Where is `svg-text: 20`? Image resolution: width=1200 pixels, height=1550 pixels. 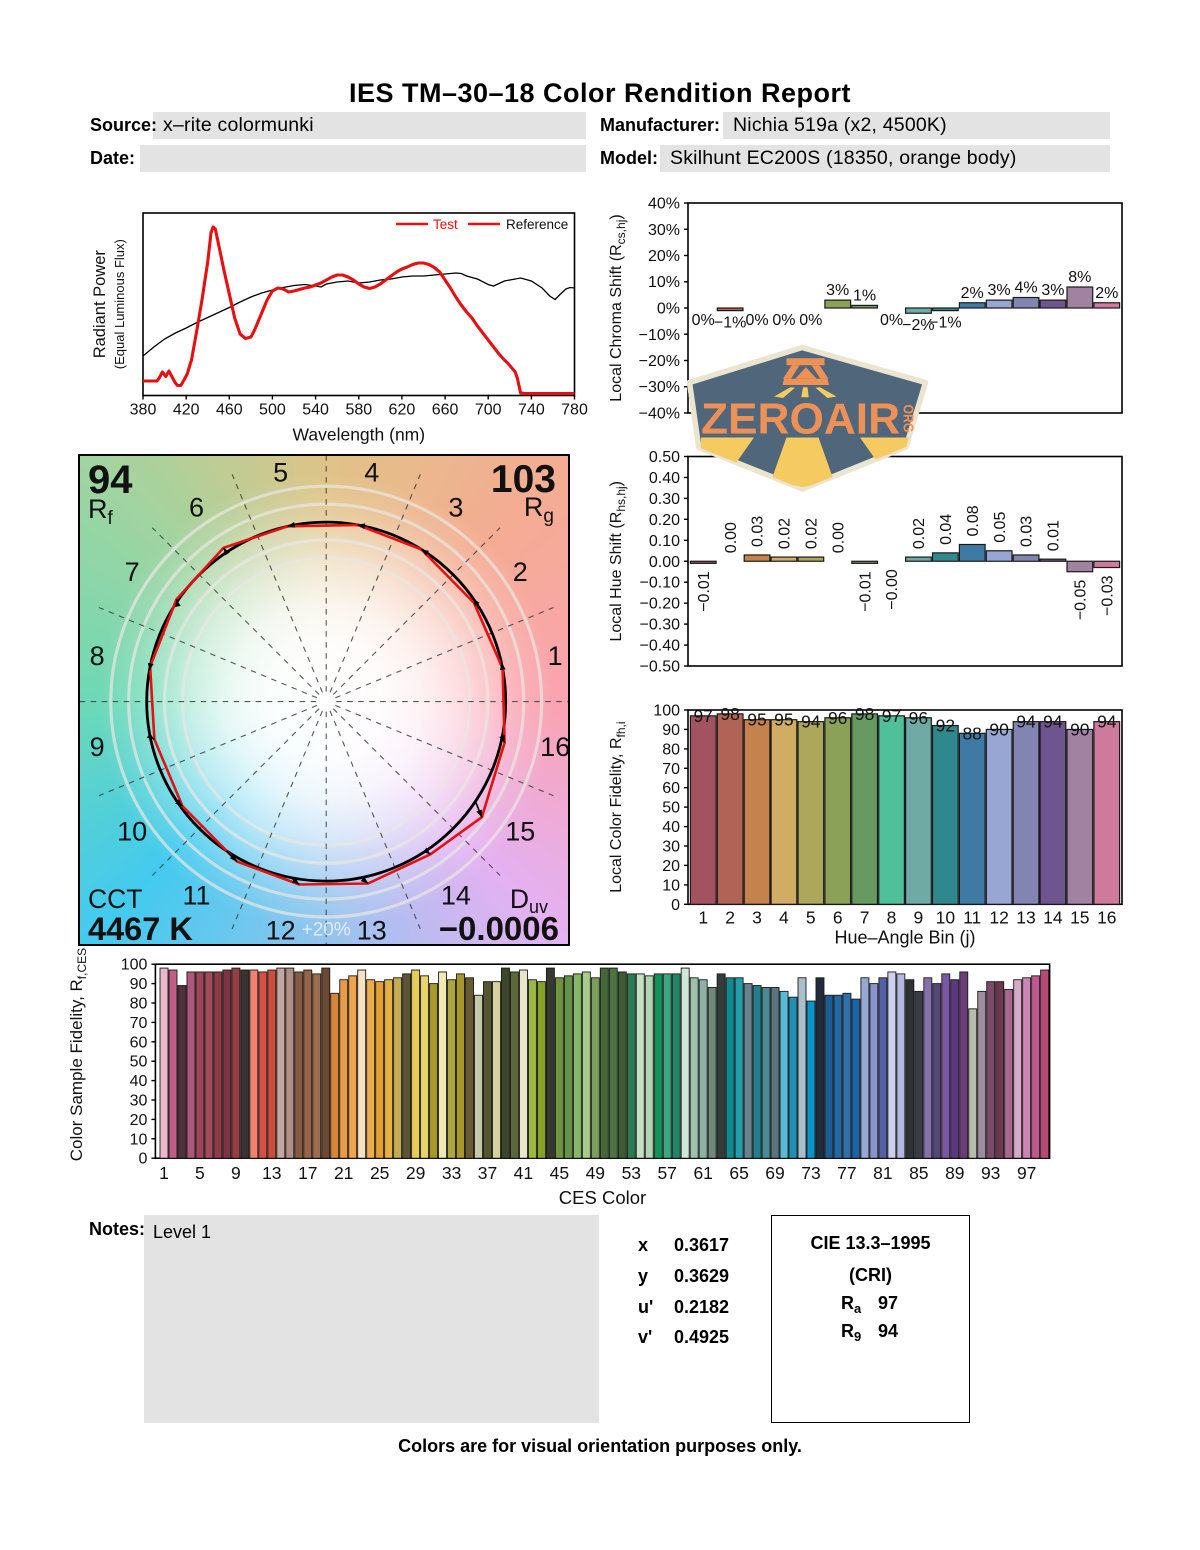
svg-text: 20 is located at coordinates (139, 1120).